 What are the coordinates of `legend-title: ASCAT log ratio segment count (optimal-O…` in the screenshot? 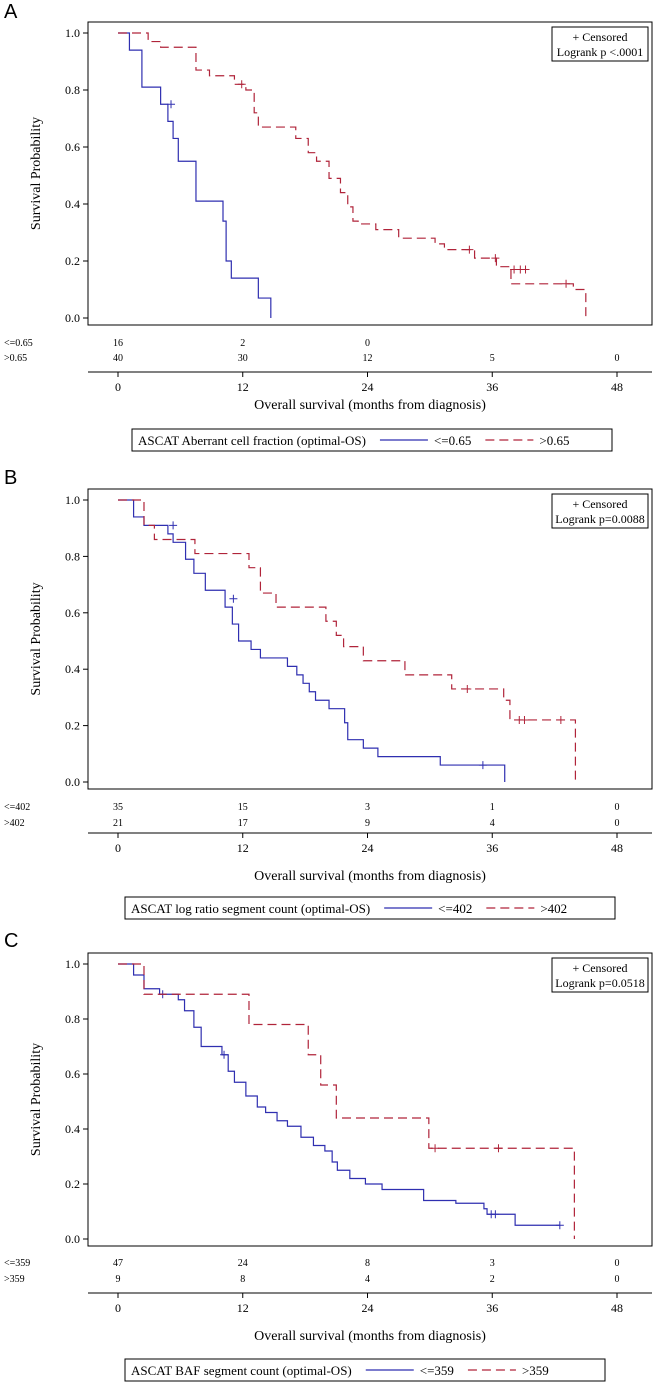 It's located at (250, 908).